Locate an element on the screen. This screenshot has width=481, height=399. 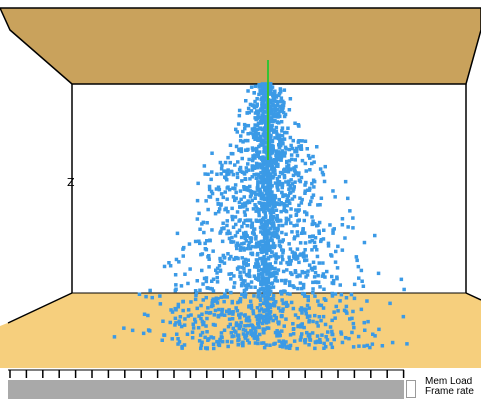
progress-checkbox is located at coordinates (411, 389).